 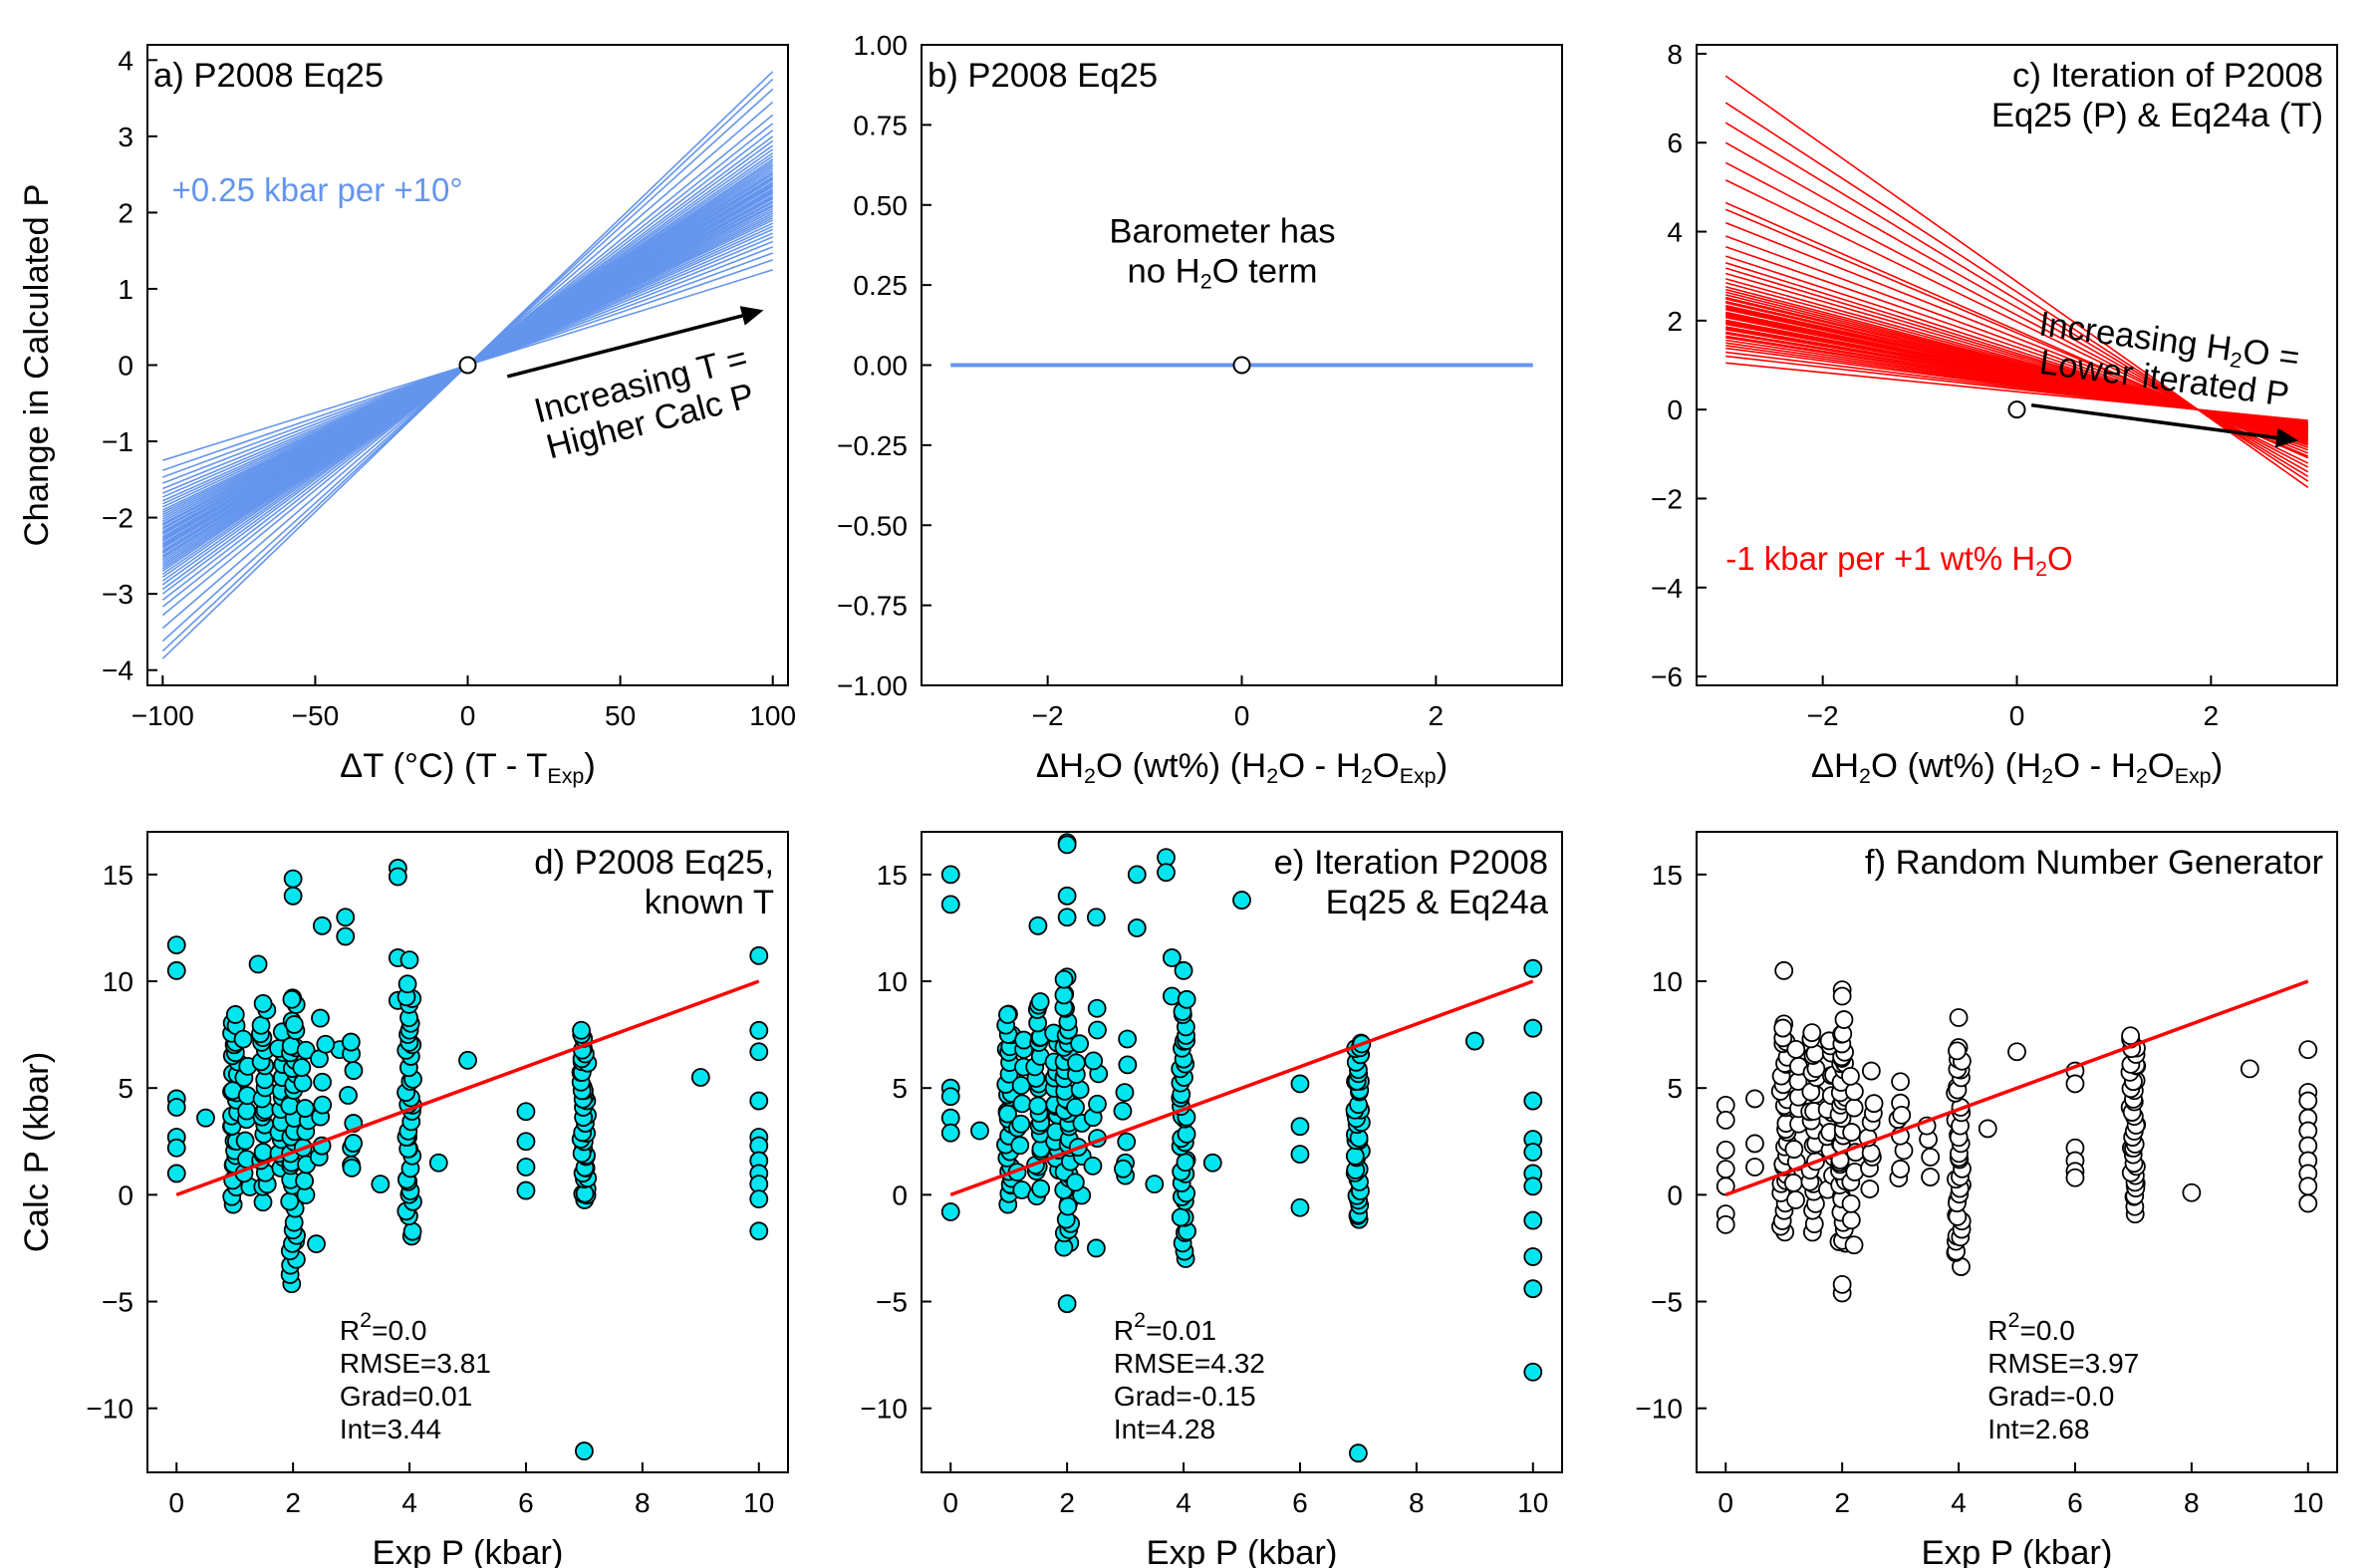 I want to click on stat-grad: Grad=0.01, so click(x=406, y=1396).